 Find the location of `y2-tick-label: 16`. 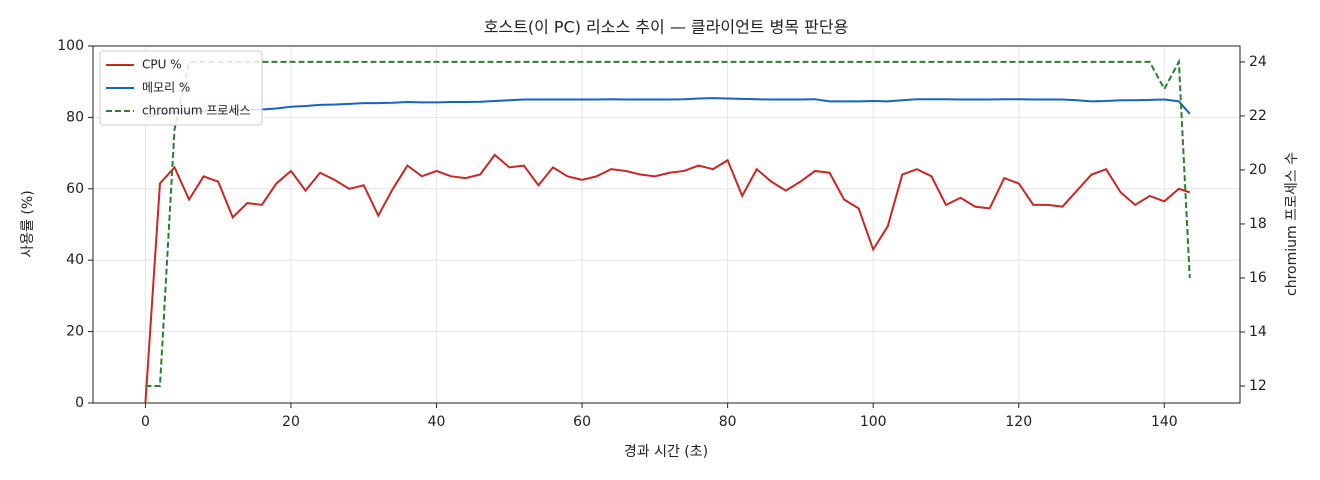

y2-tick-label: 16 is located at coordinates (1258, 278).